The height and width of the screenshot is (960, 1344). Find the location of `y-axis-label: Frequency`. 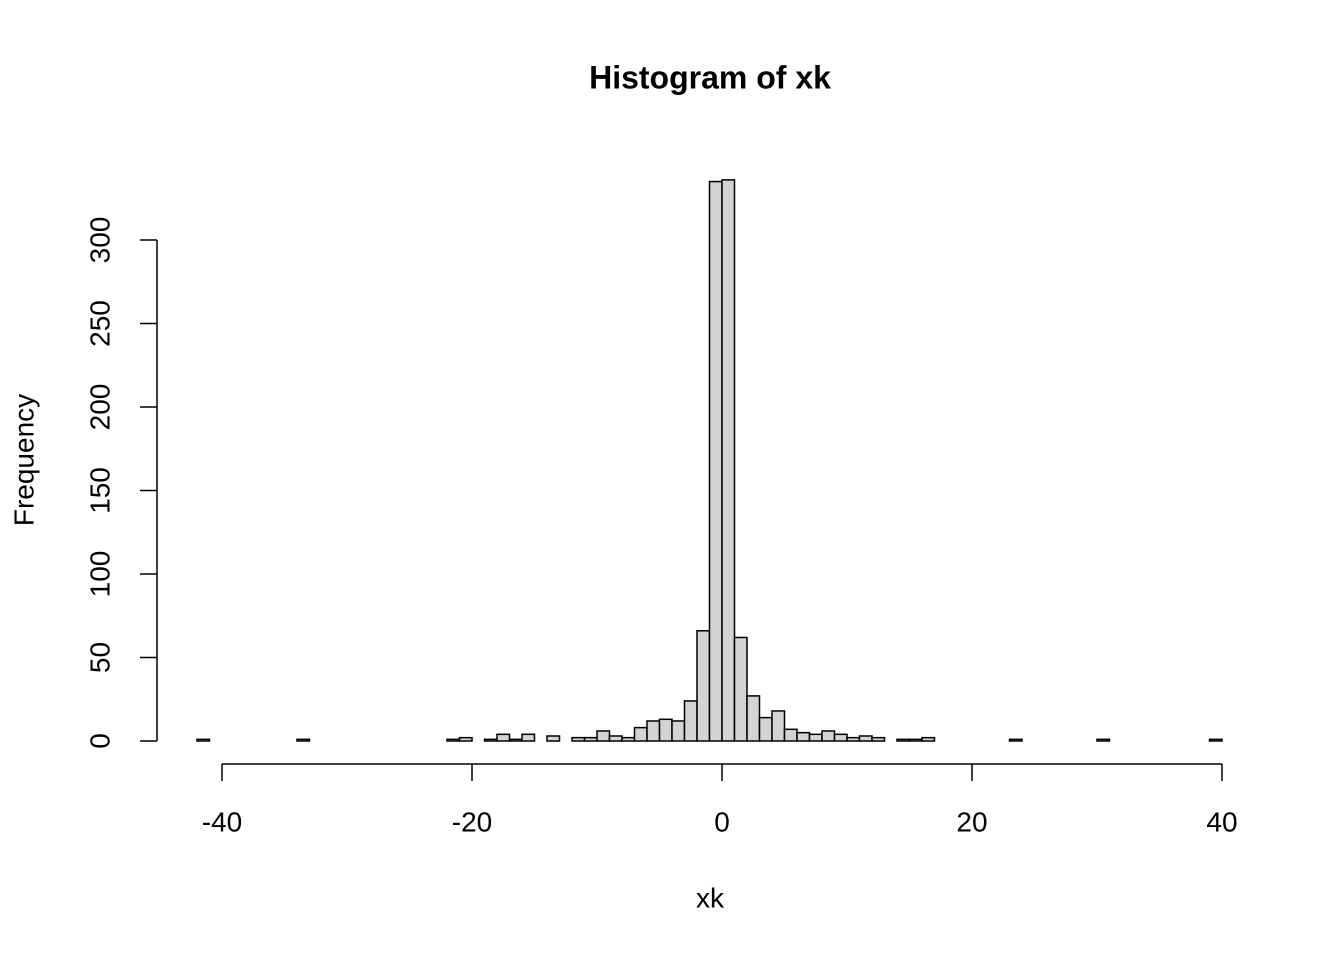

y-axis-label: Frequency is located at coordinates (23, 460).